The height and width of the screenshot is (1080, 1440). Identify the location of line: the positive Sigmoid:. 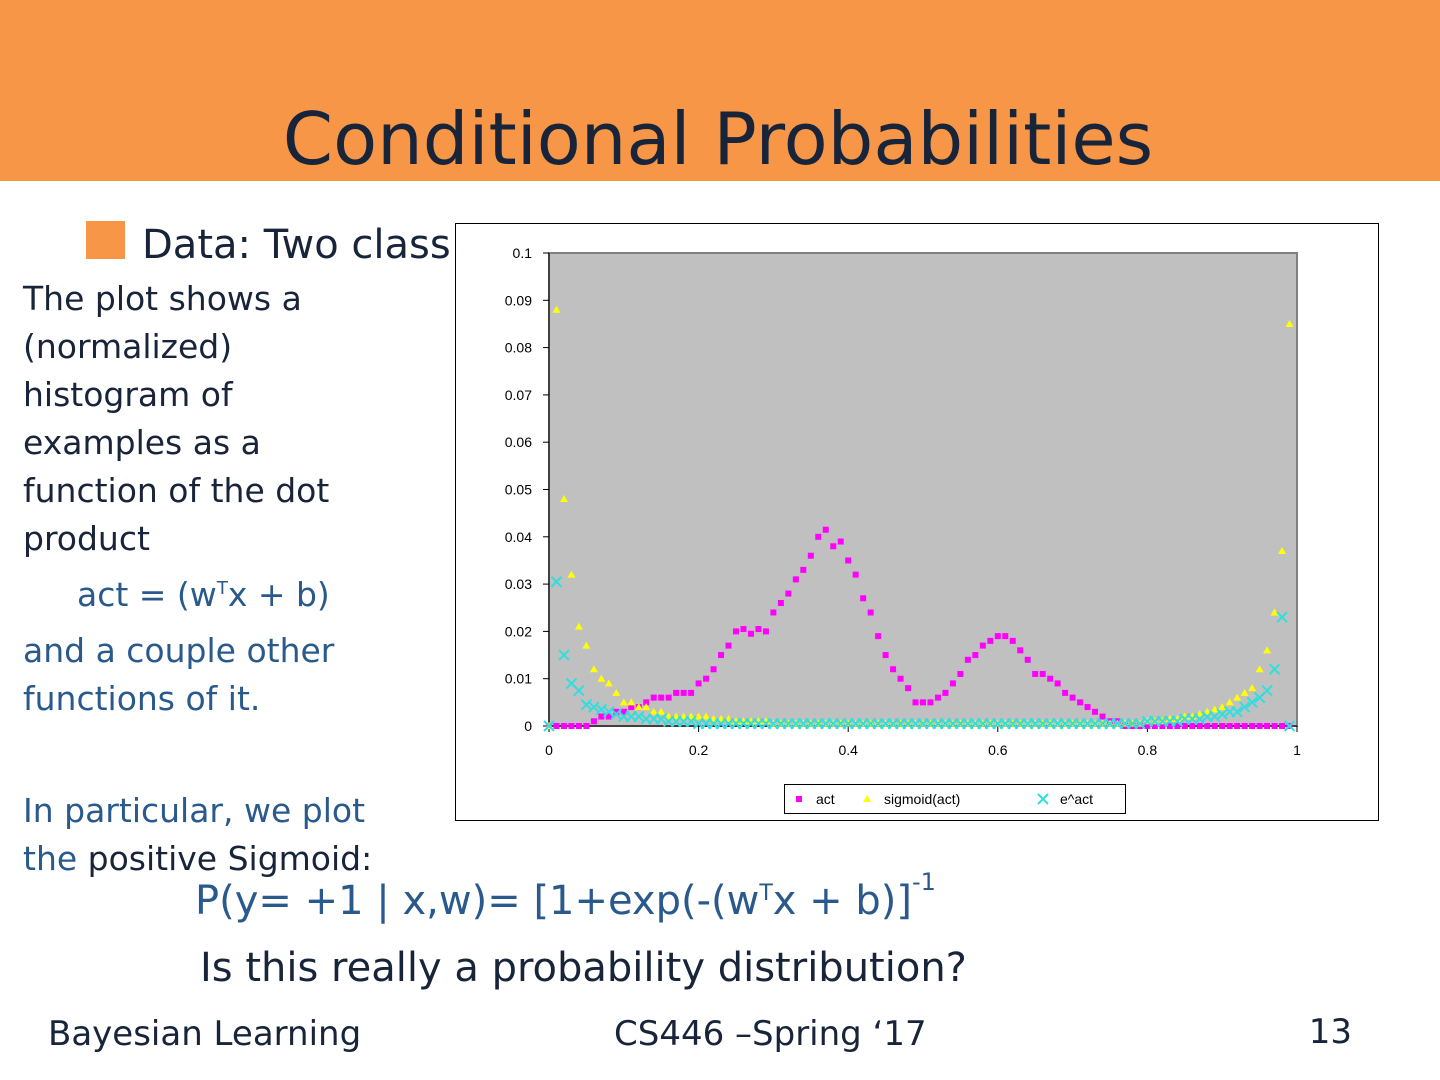
(197, 858).